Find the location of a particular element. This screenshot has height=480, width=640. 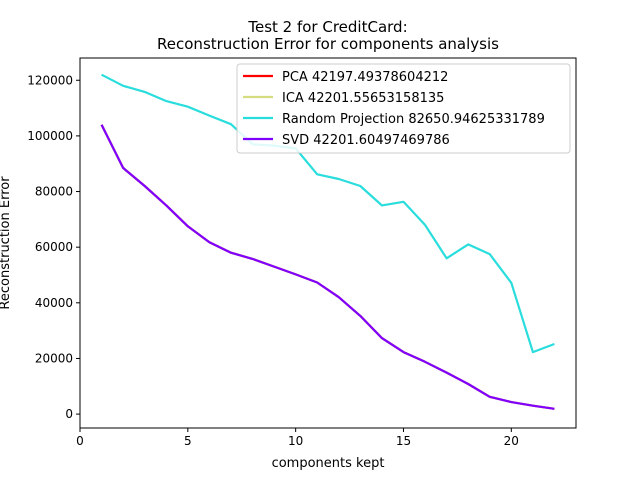

x-tick-label: 15 is located at coordinates (403, 441).